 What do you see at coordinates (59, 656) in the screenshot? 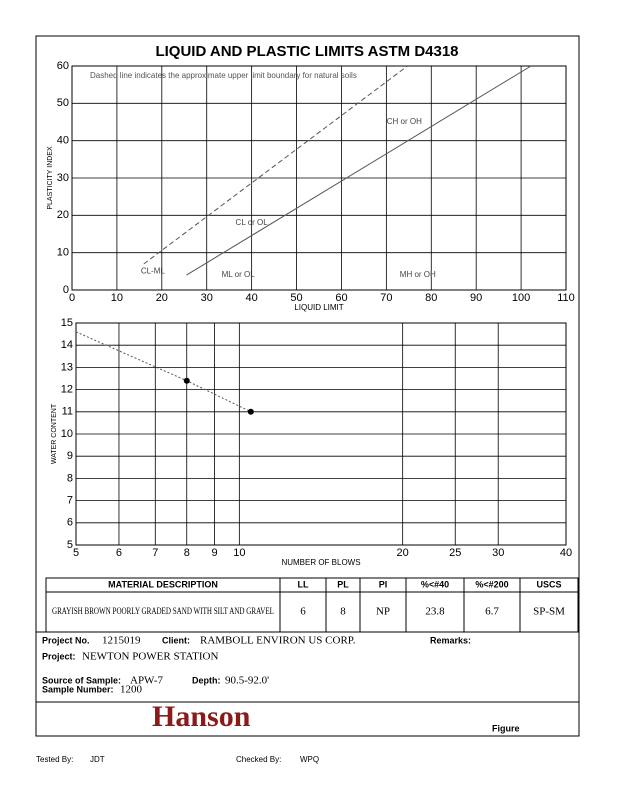
I see `info-label: Project:` at bounding box center [59, 656].